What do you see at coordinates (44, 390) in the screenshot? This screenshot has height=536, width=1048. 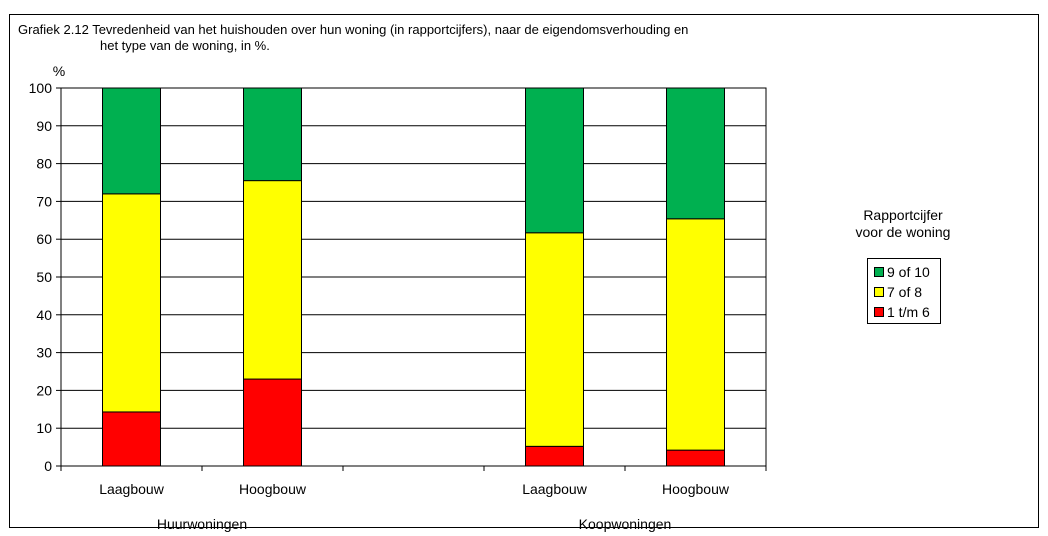 I see `y-tick-label: 20` at bounding box center [44, 390].